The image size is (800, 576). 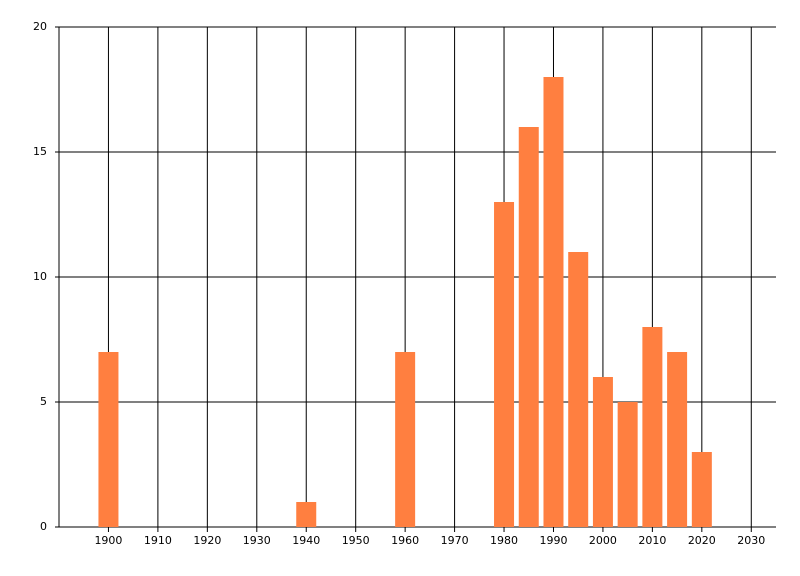 What do you see at coordinates (207, 540) in the screenshot?
I see `x-tick-label: 1920` at bounding box center [207, 540].